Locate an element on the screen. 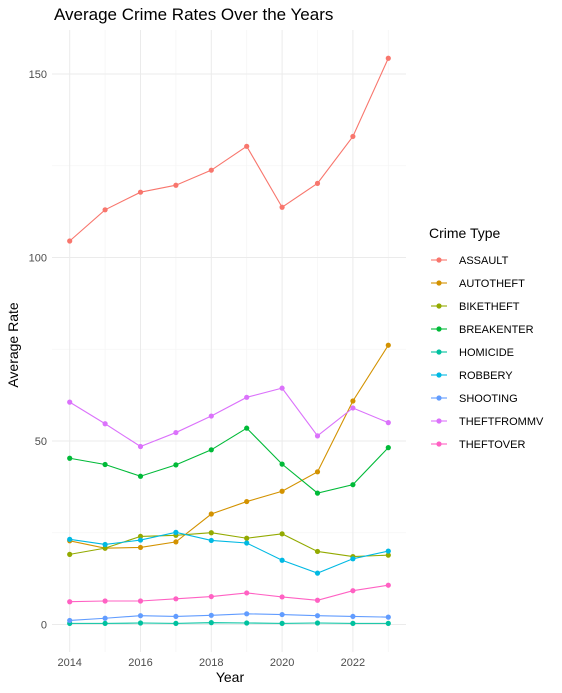 The height and width of the screenshot is (693, 562). series-robbery is located at coordinates (229, 553).